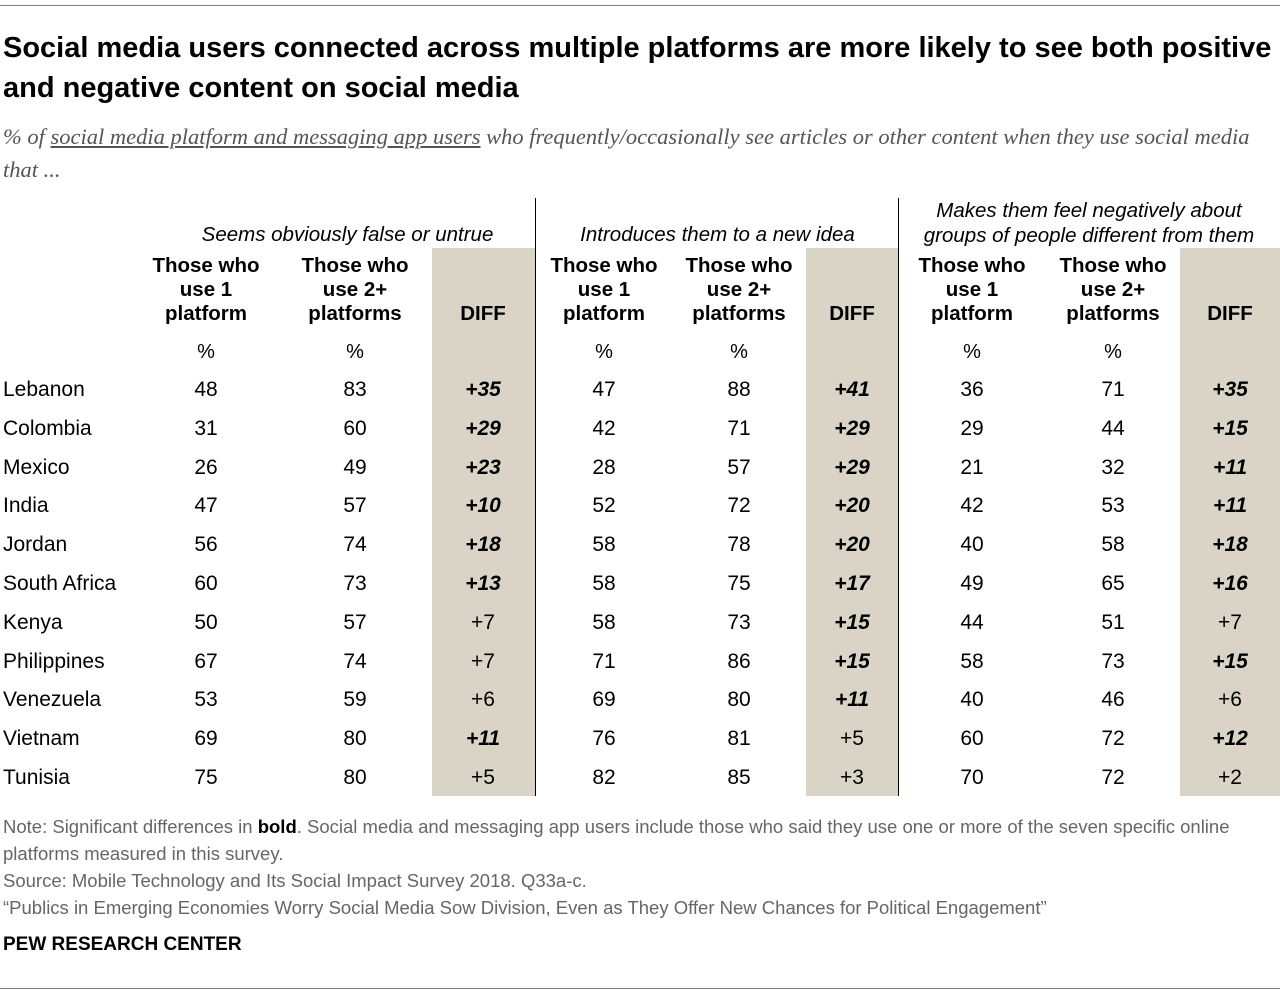 Image resolution: width=1280 pixels, height=994 pixels. Describe the element at coordinates (852, 522) in the screenshot. I see `diff-band-idea` at that location.